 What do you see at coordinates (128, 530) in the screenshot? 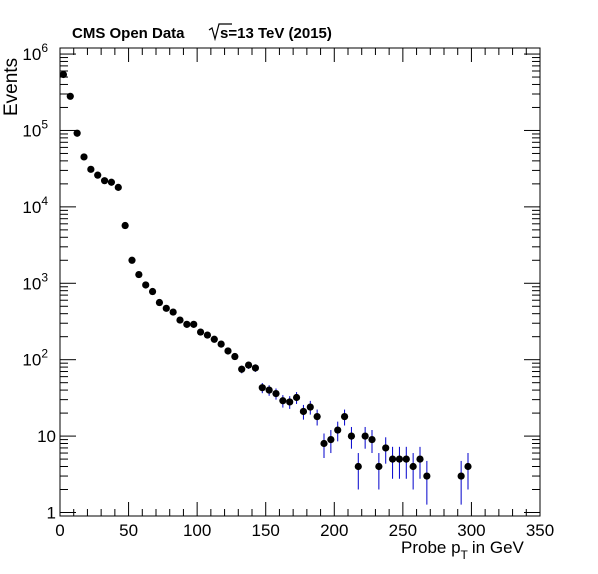
I see `x-tick-label: 50` at bounding box center [128, 530].